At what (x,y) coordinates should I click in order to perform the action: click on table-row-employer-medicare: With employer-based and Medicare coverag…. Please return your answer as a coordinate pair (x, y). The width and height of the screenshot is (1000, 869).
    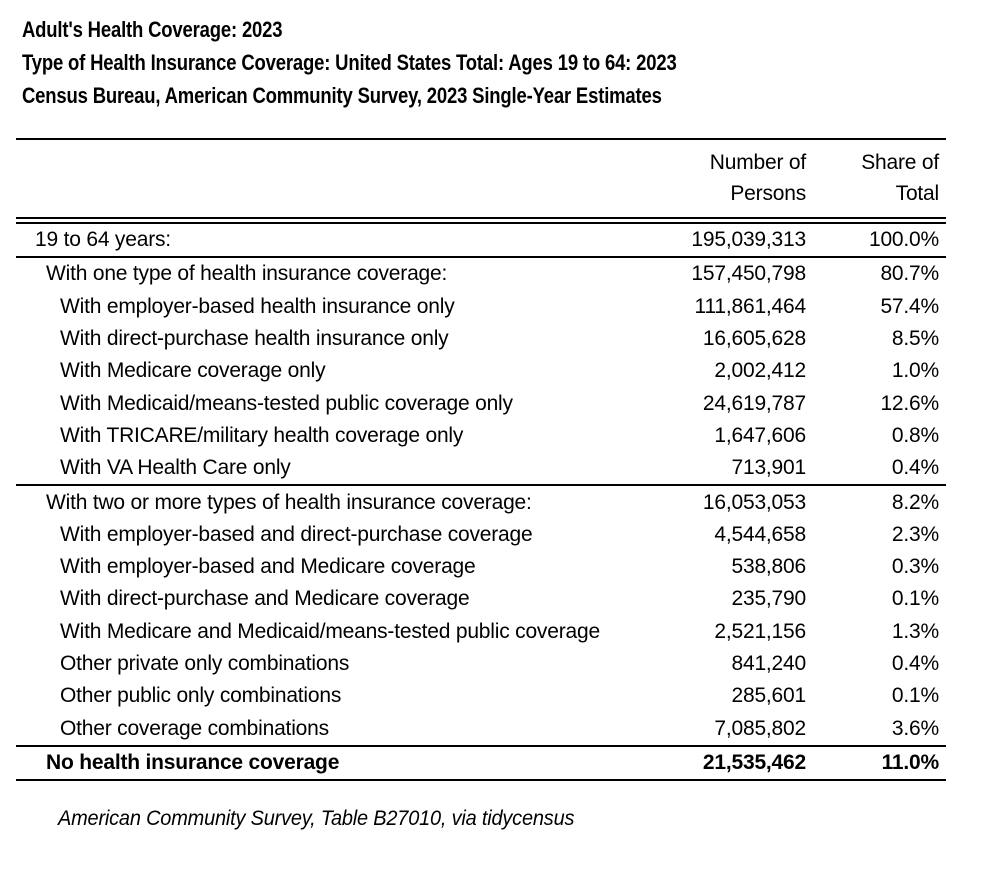
    Looking at the image, I should click on (481, 567).